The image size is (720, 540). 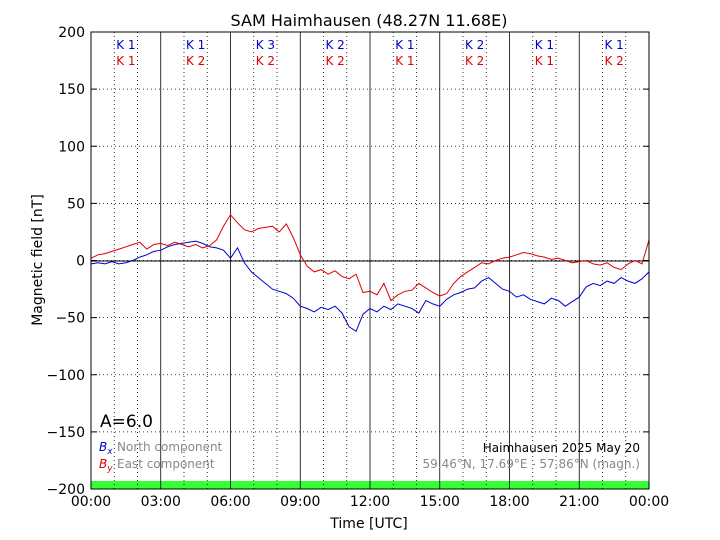 I want to click on y-tick-label: −100, so click(x=66, y=376).